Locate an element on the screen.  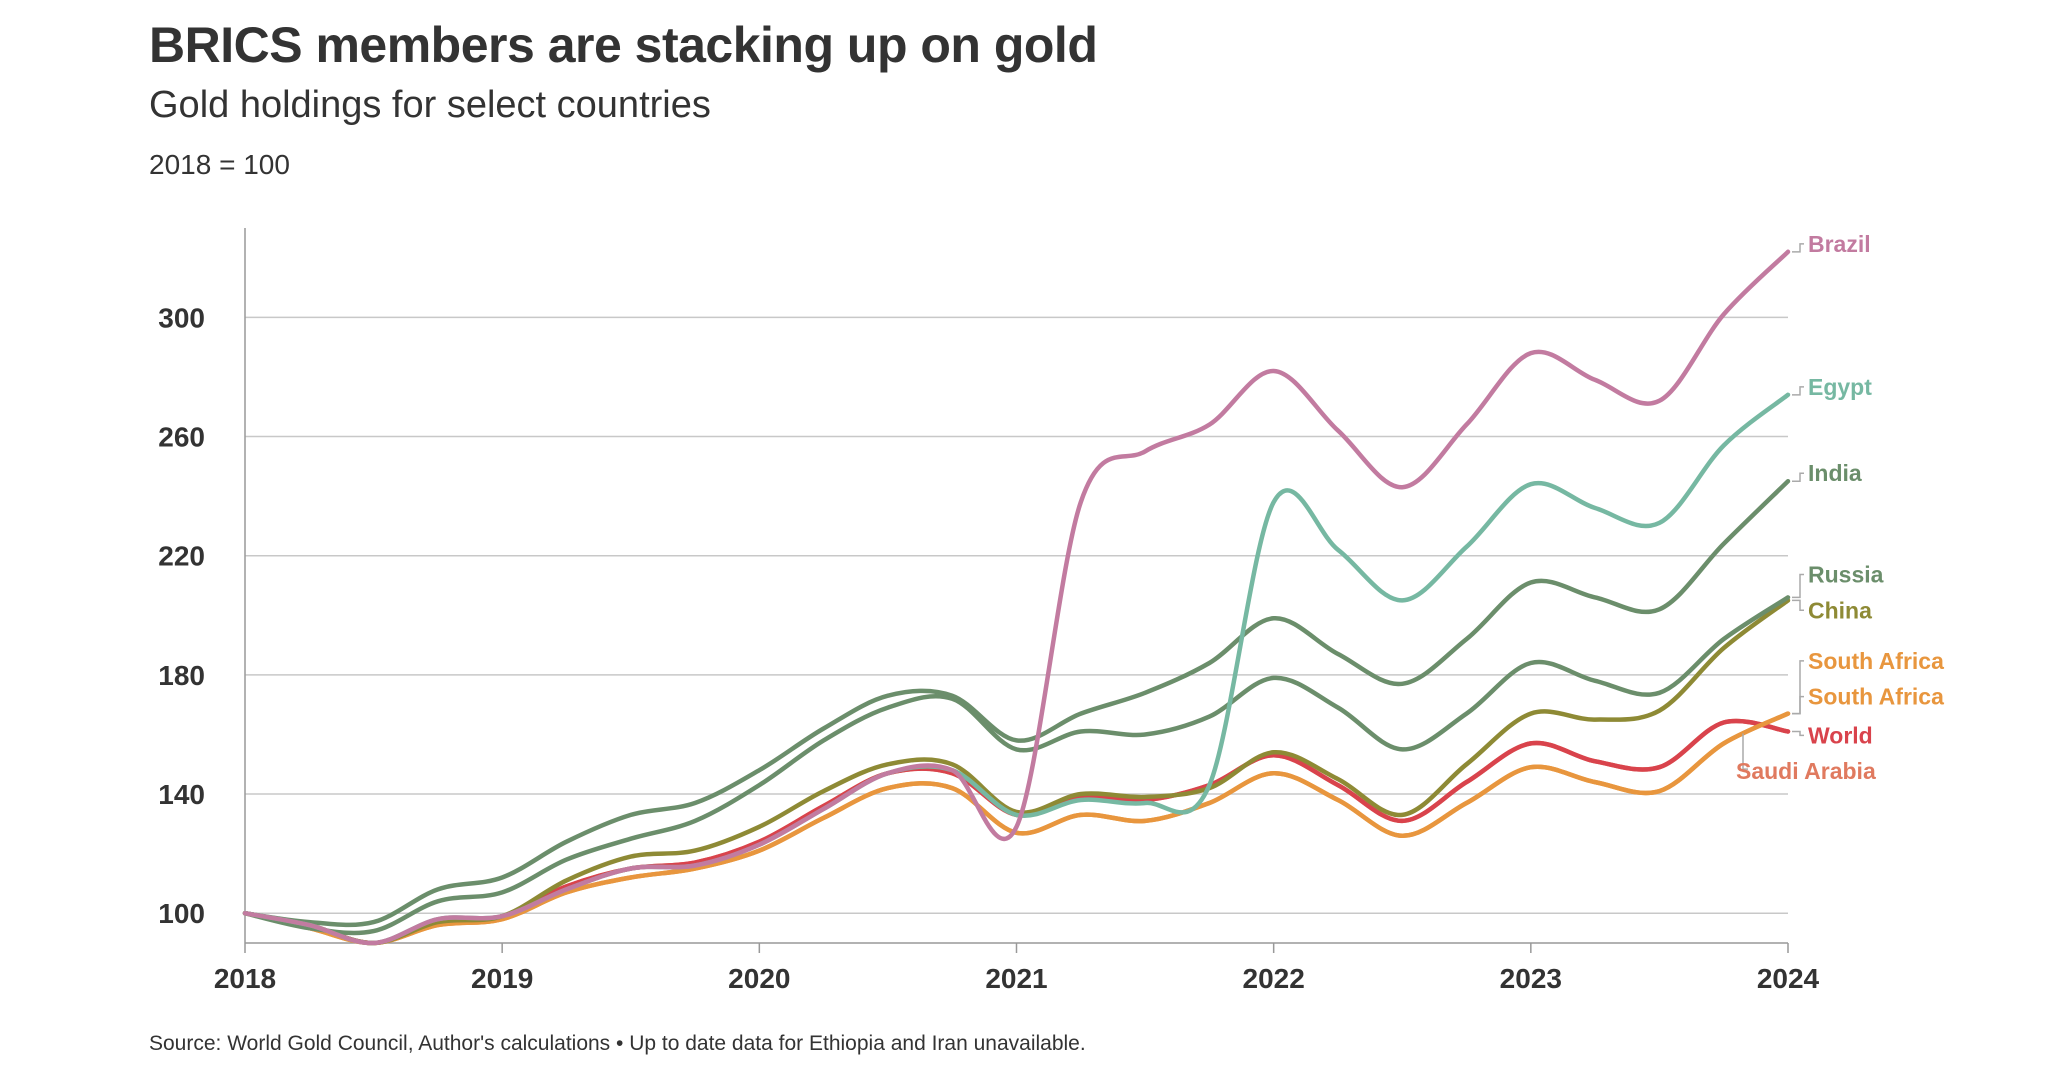
y-tick-label: 100 is located at coordinates (181, 913).